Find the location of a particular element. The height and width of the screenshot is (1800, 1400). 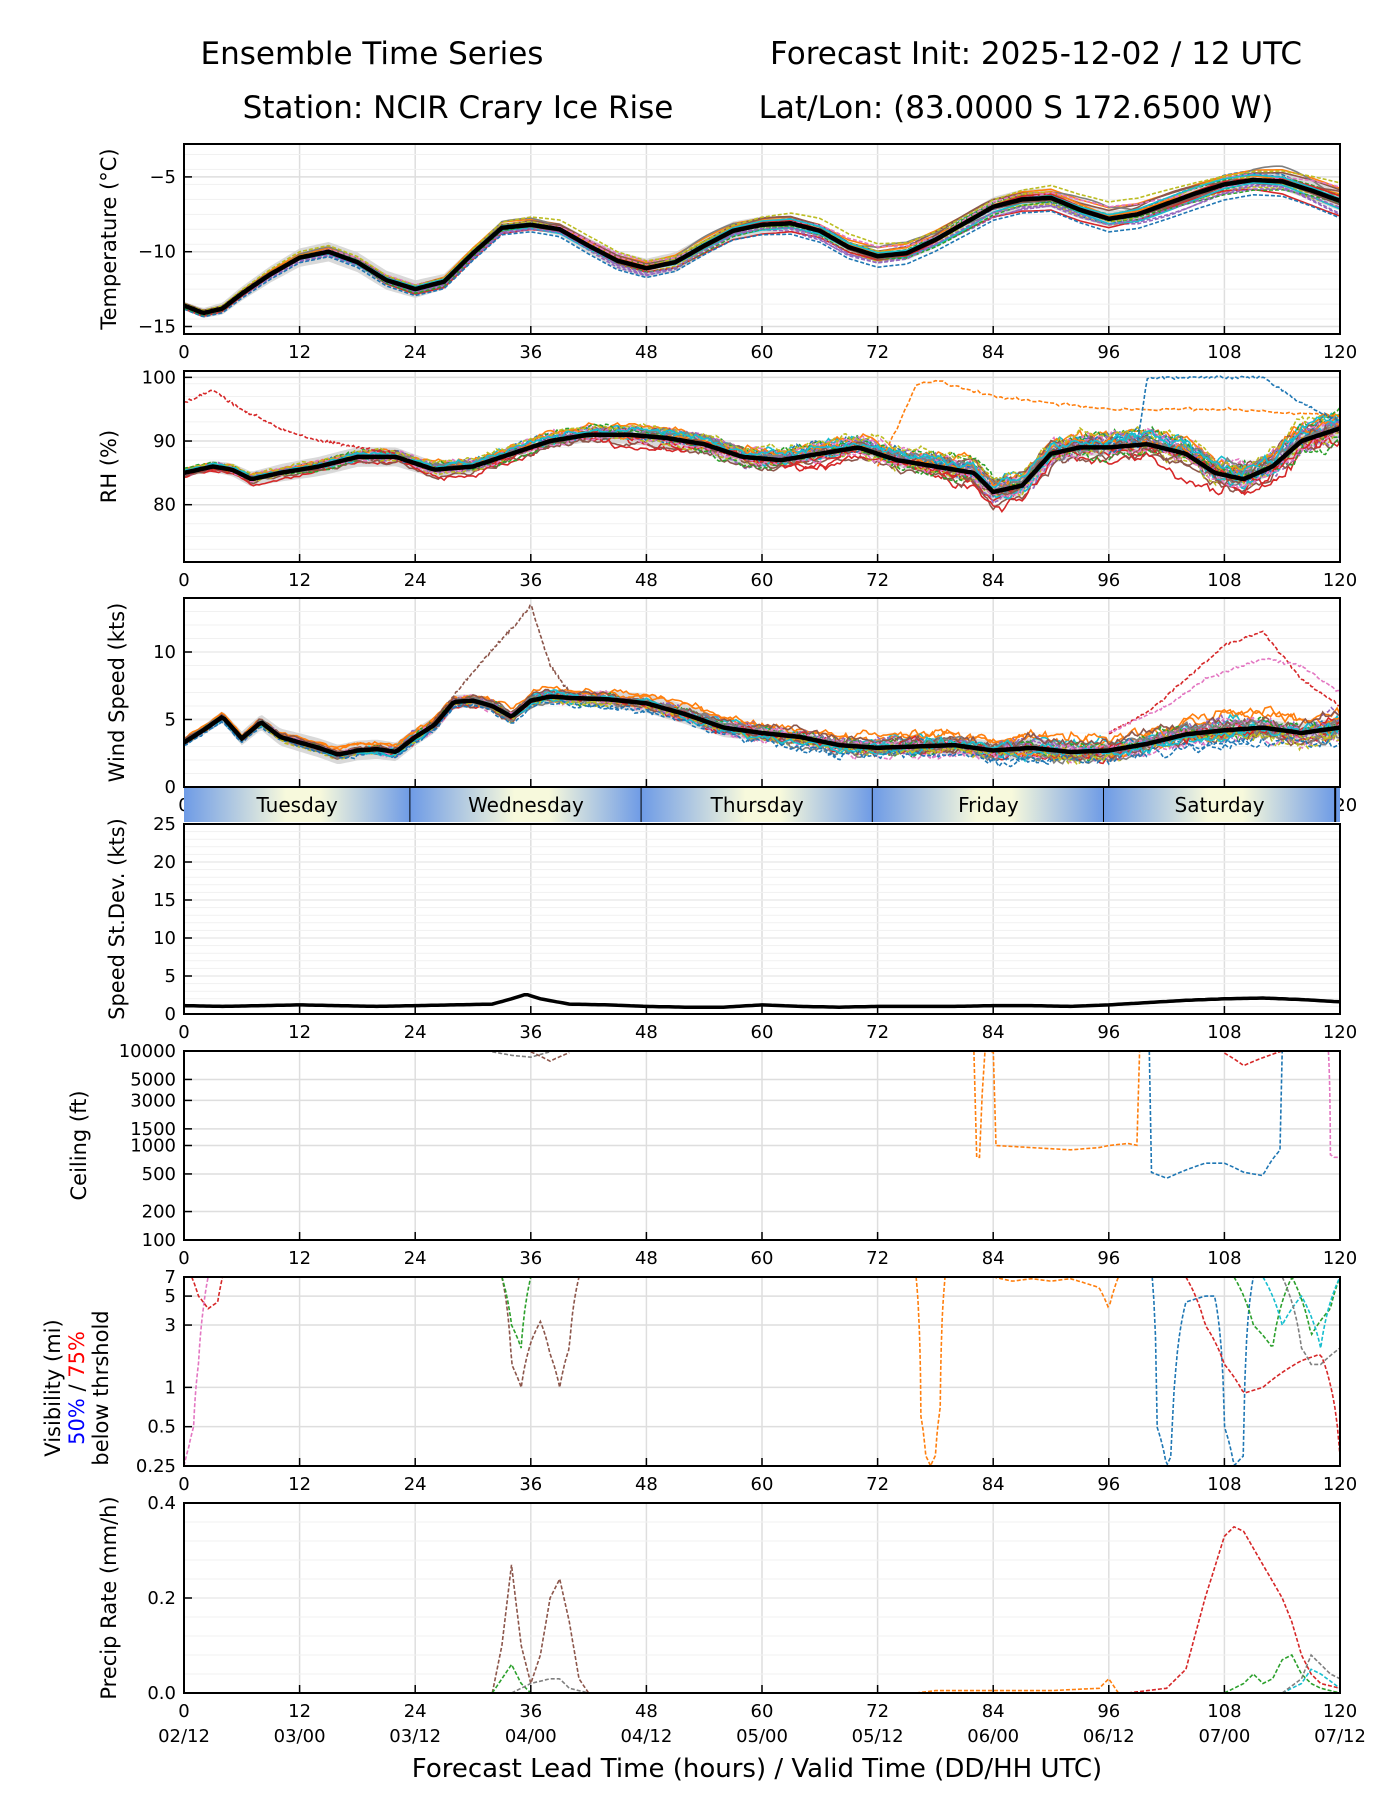

day-label-tuesday: Tuesday is located at coordinates (297, 805).